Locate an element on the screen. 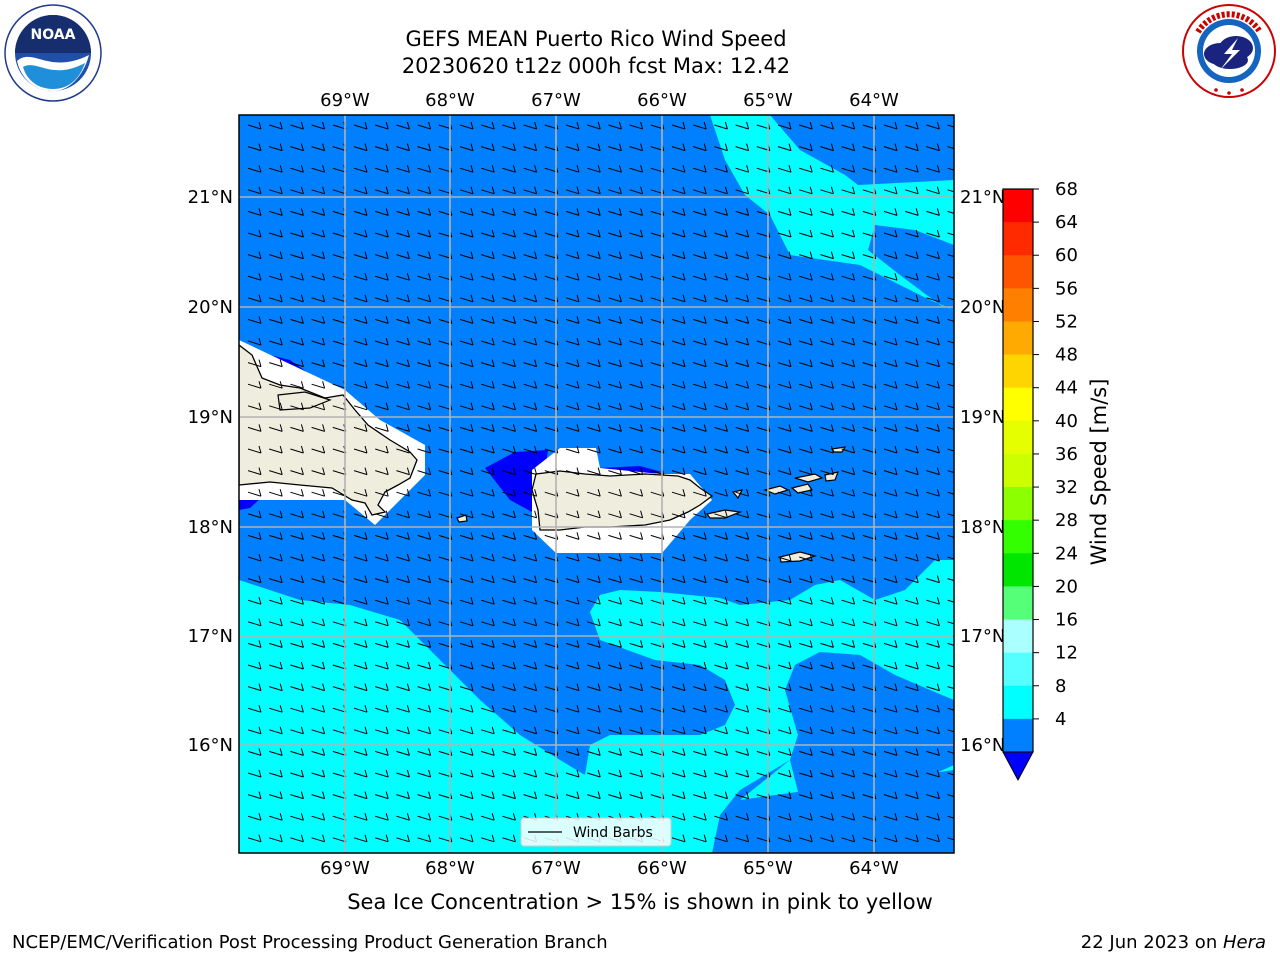 Image resolution: width=1280 pixels, height=960 pixels. lon-label-top: 68°W is located at coordinates (450, 100).